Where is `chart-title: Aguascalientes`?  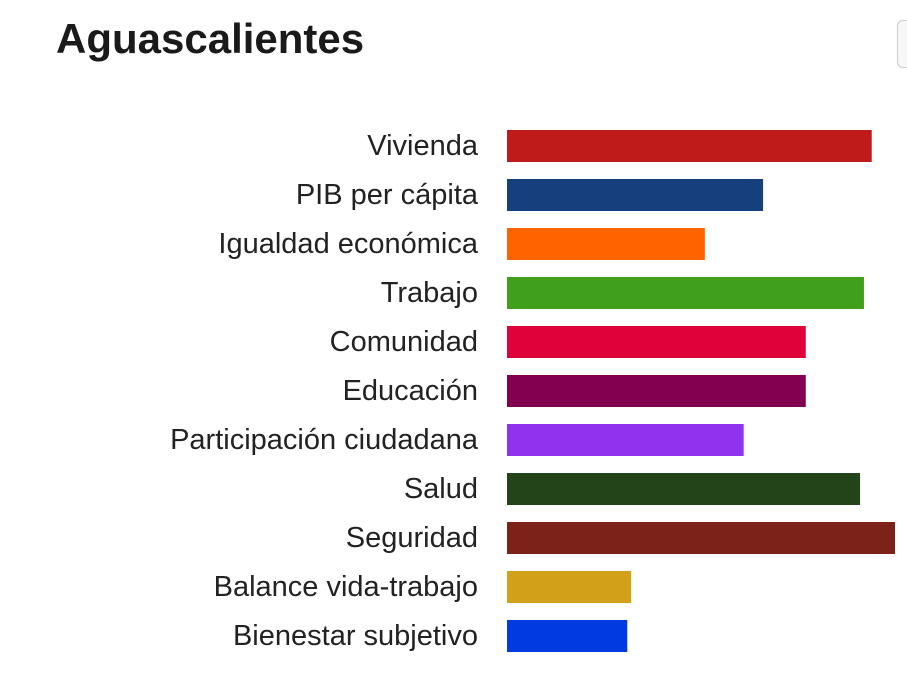
chart-title: Aguascalientes is located at coordinates (210, 38).